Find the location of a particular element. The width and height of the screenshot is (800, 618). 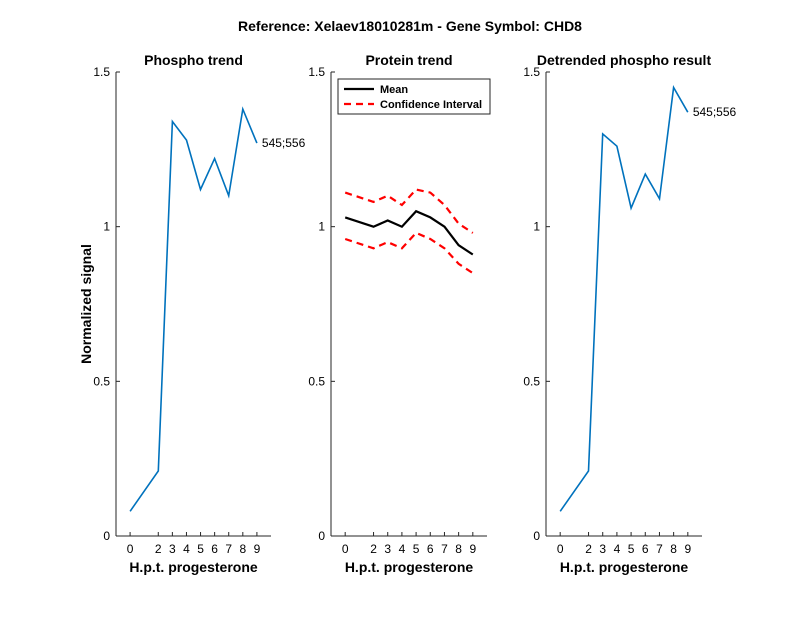

legend-entry-label: Mean is located at coordinates (394, 90).